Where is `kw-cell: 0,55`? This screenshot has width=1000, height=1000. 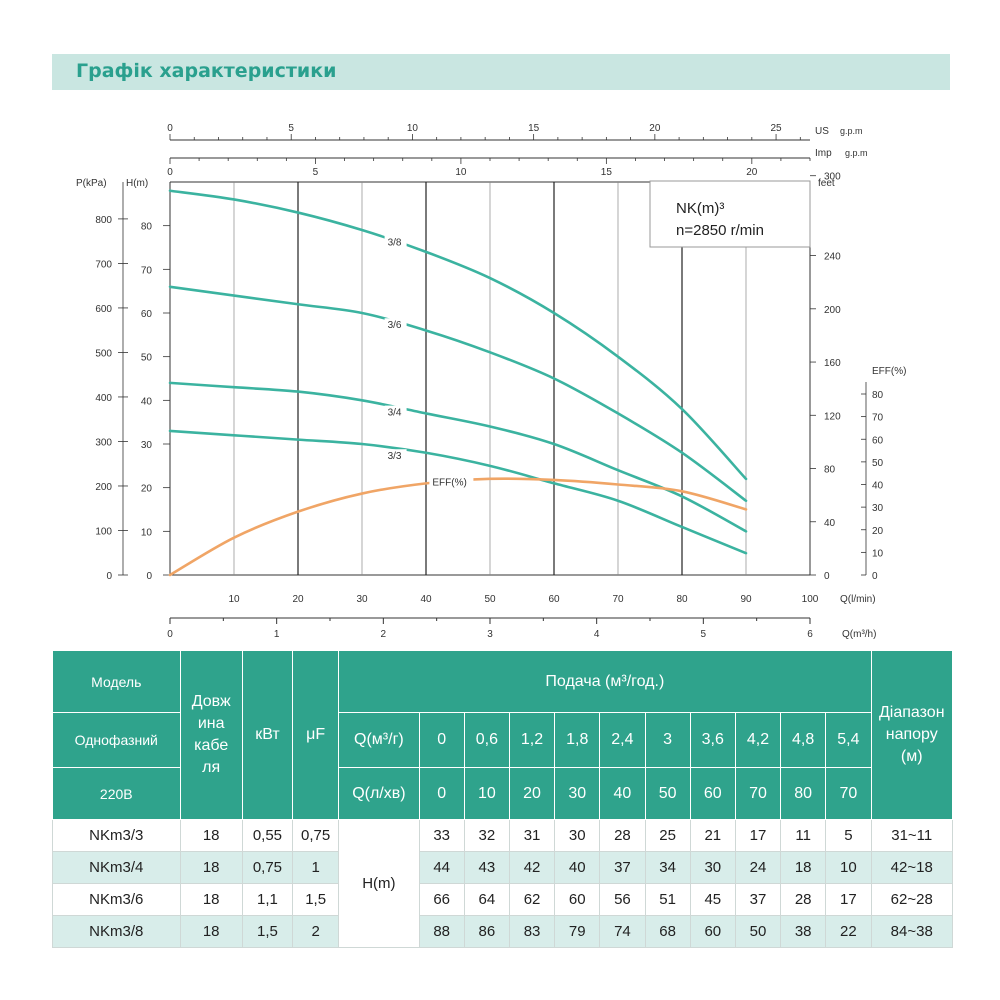
kw-cell: 0,55 is located at coordinates (267, 835).